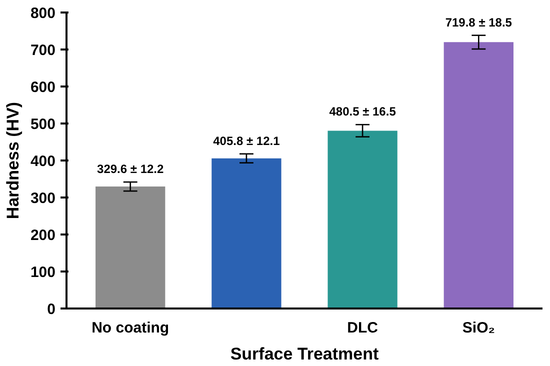  I want to click on data-label: 329.6 ± 12.2, so click(130, 169).